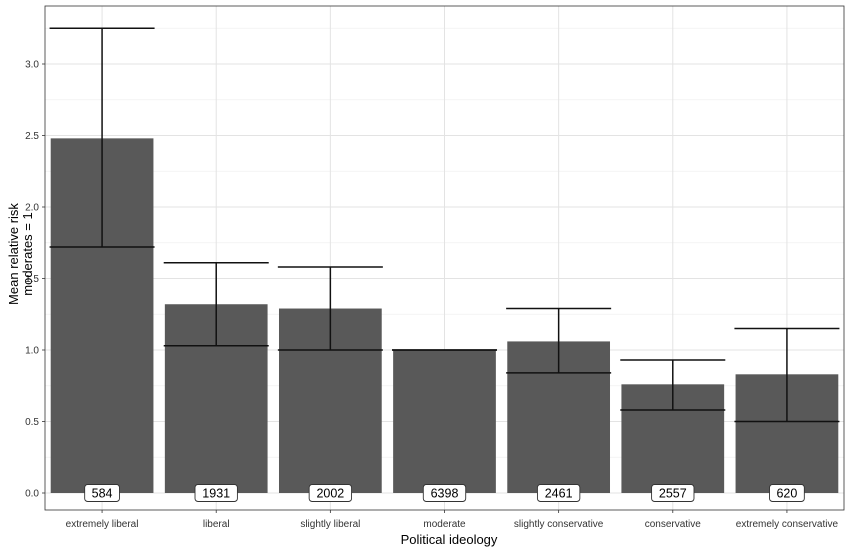 This screenshot has height=553, width=850. What do you see at coordinates (216, 304) in the screenshot?
I see `error-bar-liberal` at bounding box center [216, 304].